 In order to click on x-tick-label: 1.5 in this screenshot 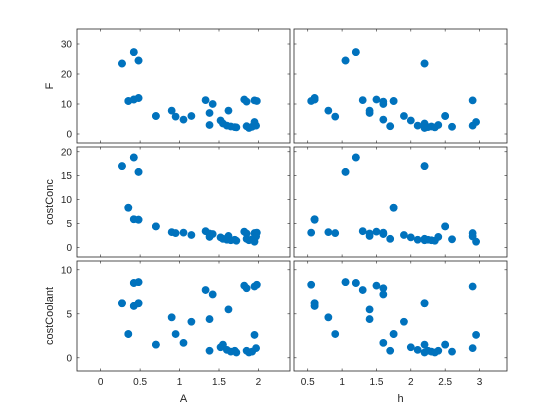, I will do `click(219, 382)`.